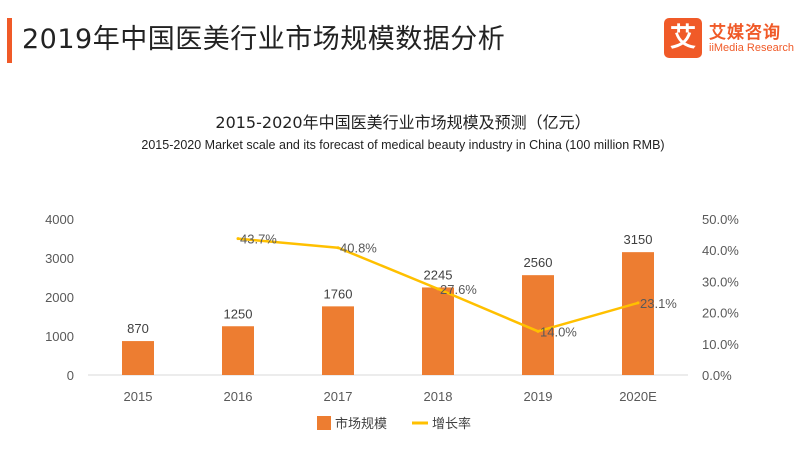 The image size is (806, 449). What do you see at coordinates (451, 423) in the screenshot?
I see `legend-line-label: 增长率` at bounding box center [451, 423].